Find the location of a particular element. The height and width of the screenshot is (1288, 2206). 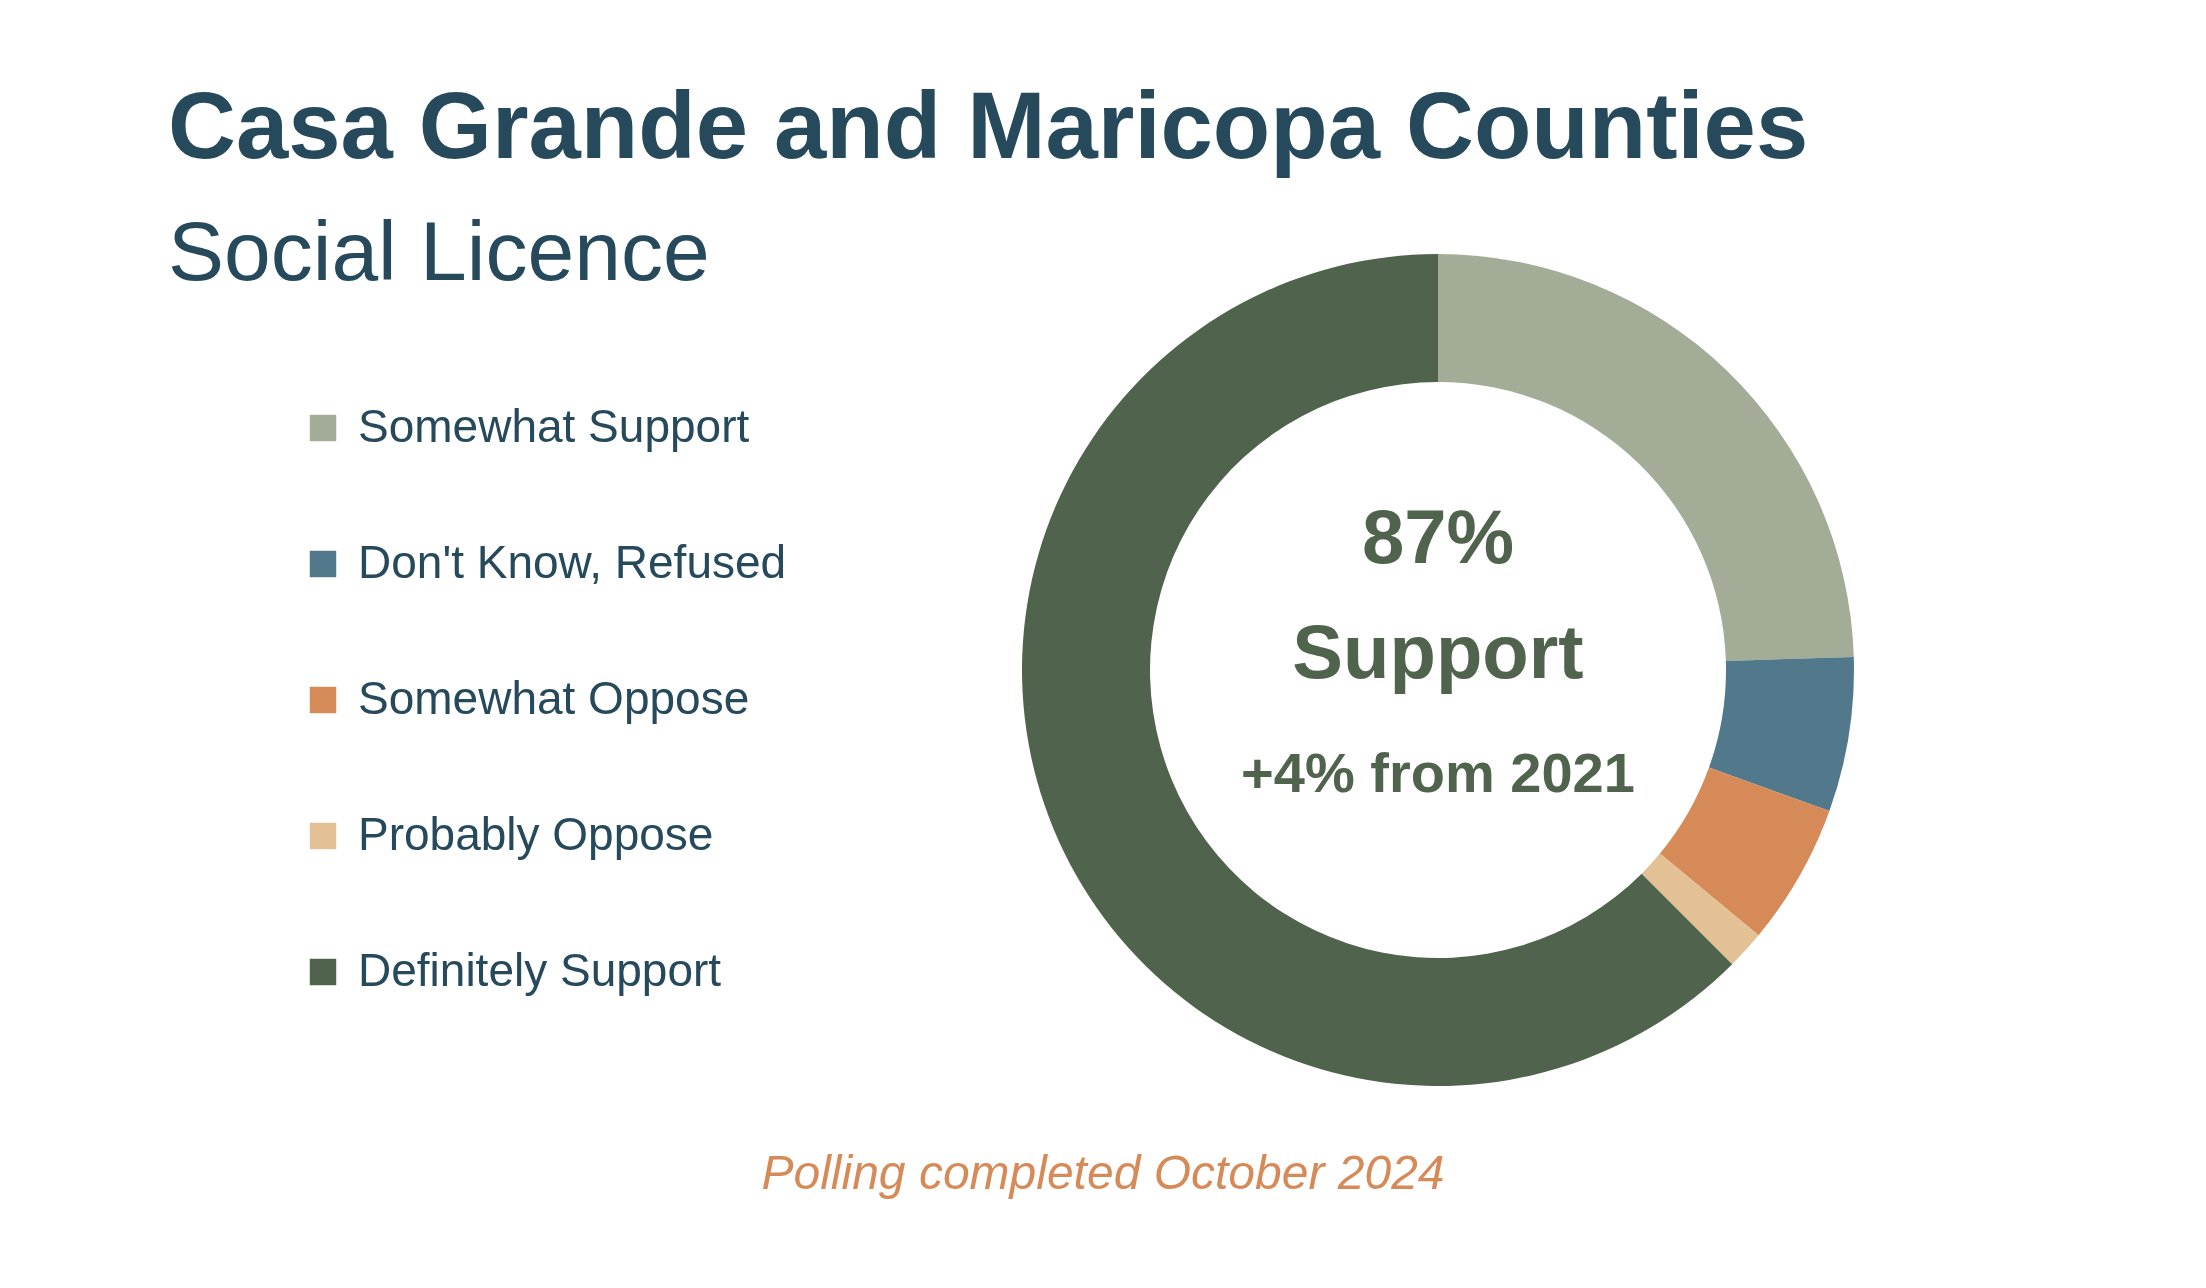

chart-subtitle: Social Licence is located at coordinates (439, 251).